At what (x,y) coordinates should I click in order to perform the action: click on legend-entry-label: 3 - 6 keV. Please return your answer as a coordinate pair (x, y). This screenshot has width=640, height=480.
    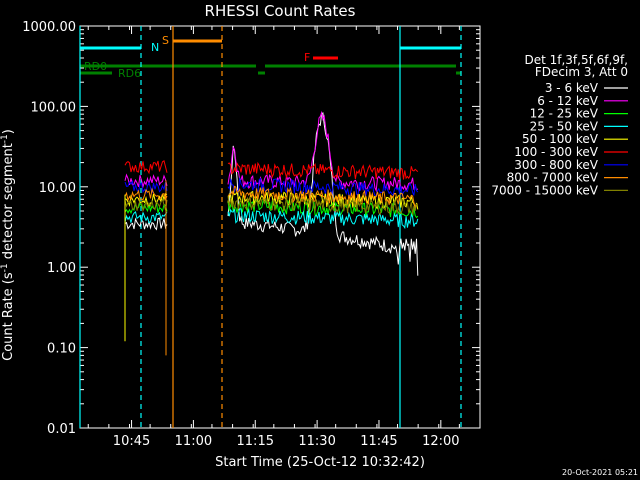
    Looking at the image, I should click on (572, 88).